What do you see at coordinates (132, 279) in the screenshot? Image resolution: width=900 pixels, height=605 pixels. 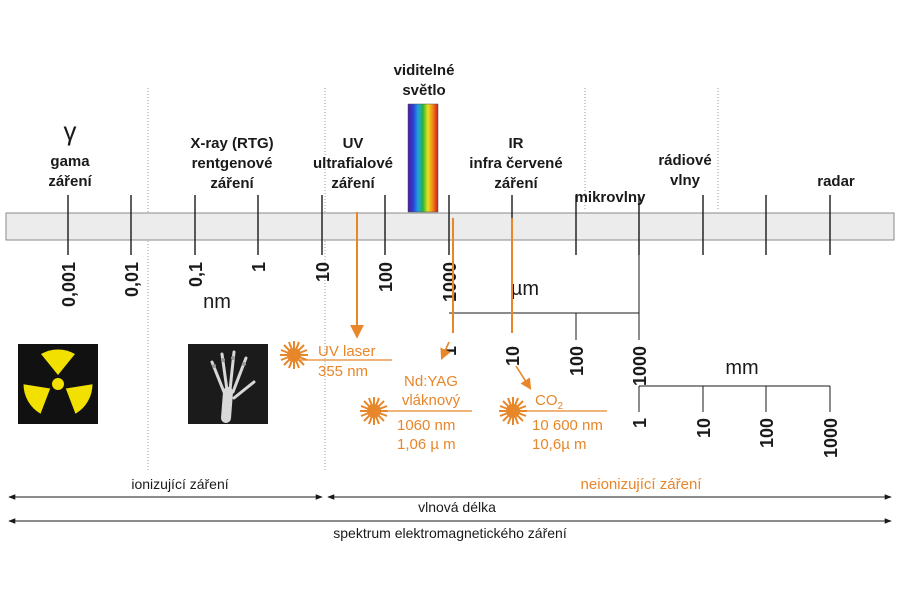 I see `nm-tick-label: 0,01` at bounding box center [132, 279].